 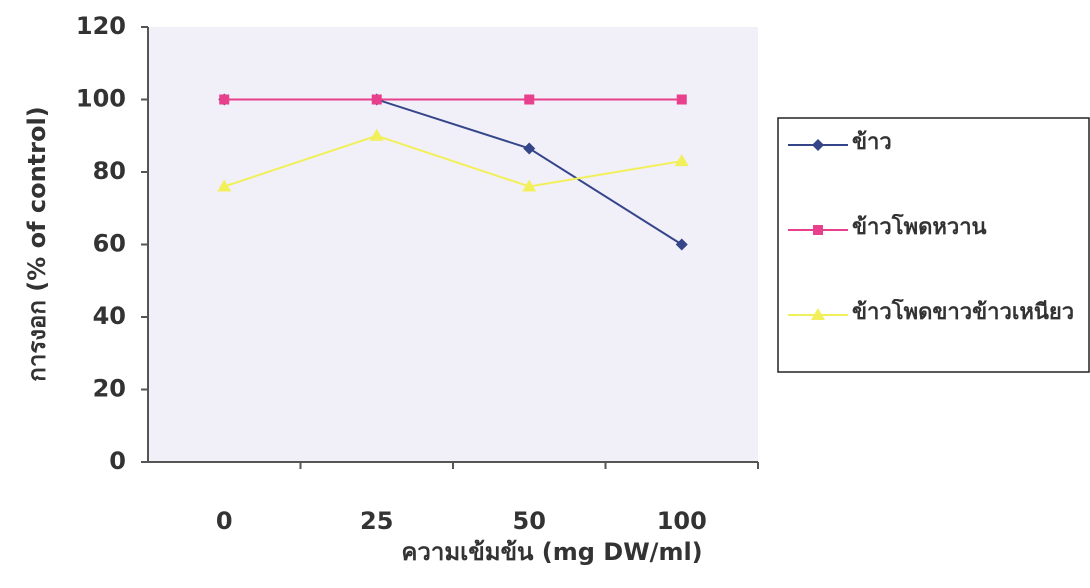 What do you see at coordinates (529, 521) in the screenshot?
I see `x-tick-label: 50` at bounding box center [529, 521].